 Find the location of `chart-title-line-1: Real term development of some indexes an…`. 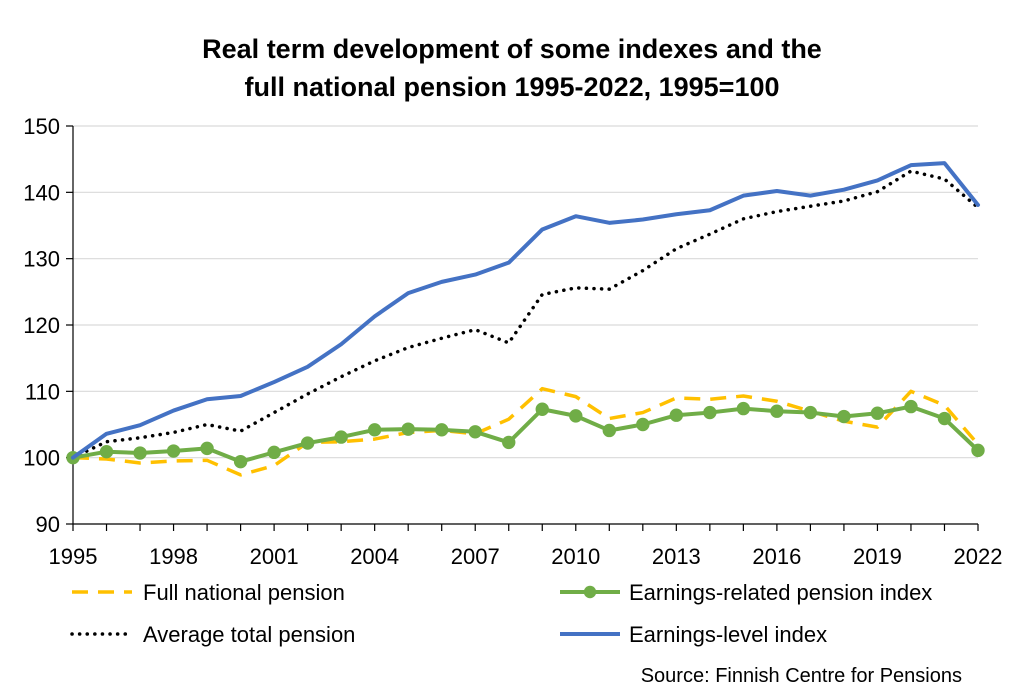

chart-title-line-1: Real term development of some indexes an… is located at coordinates (512, 49).